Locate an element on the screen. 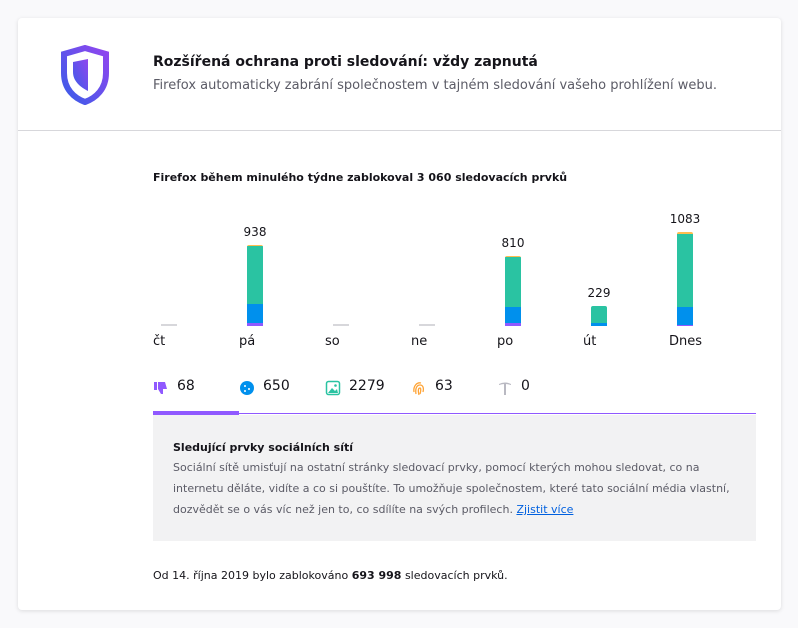  tab-count: 63 is located at coordinates (444, 386).